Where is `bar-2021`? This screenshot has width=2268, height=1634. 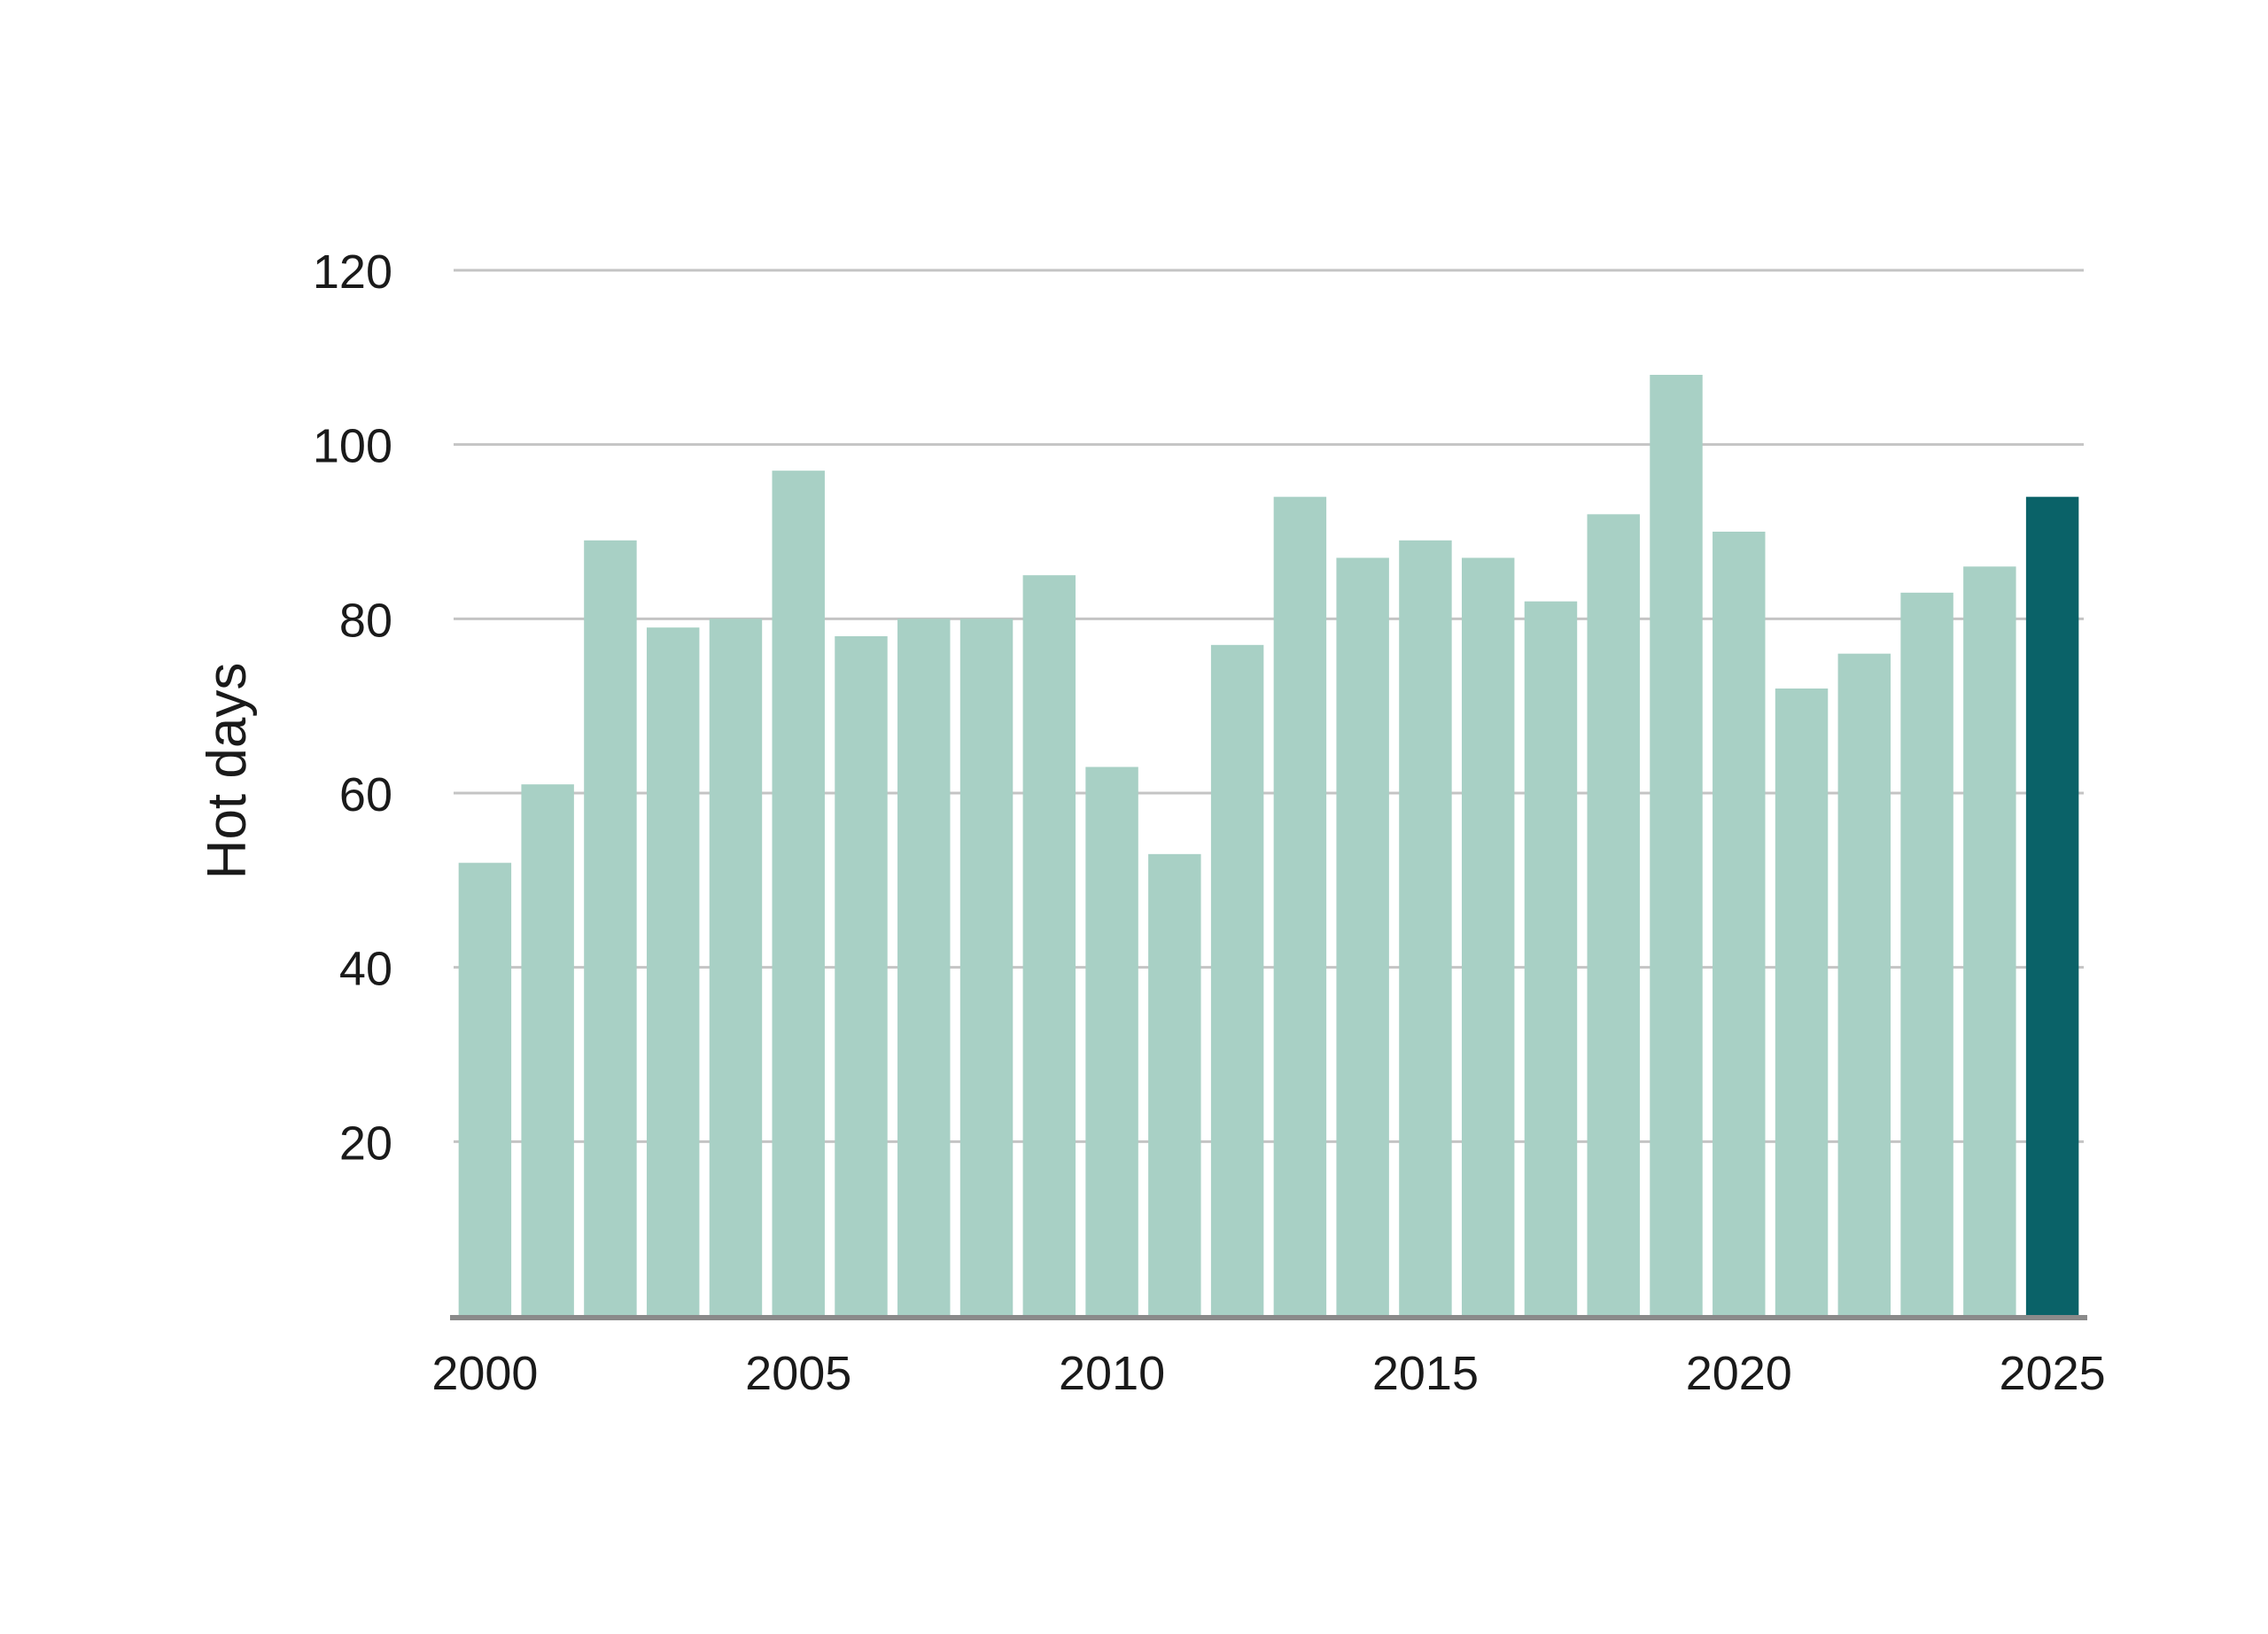 bar-2021 is located at coordinates (1802, 1002).